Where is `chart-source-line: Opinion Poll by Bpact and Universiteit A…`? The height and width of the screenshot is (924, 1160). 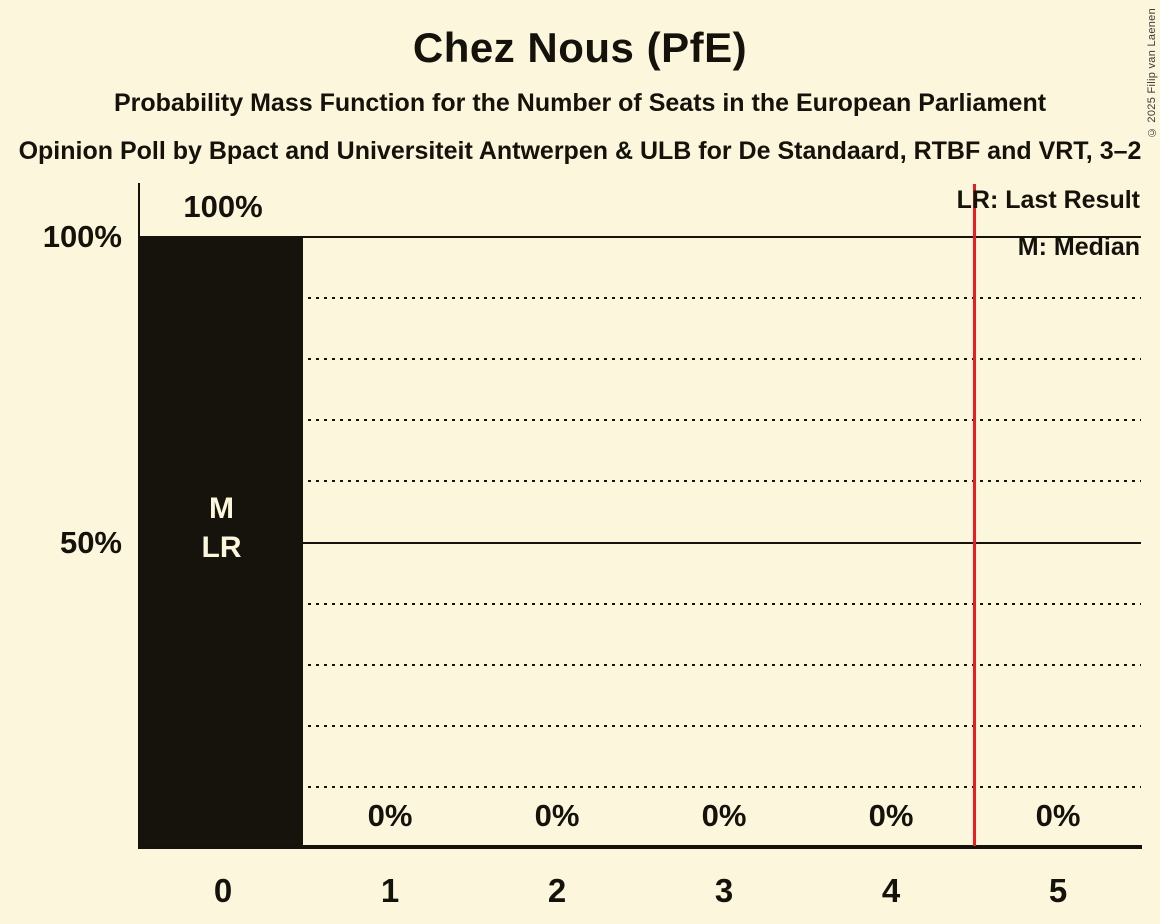 chart-source-line: Opinion Poll by Bpact and Universiteit A… is located at coordinates (580, 151).